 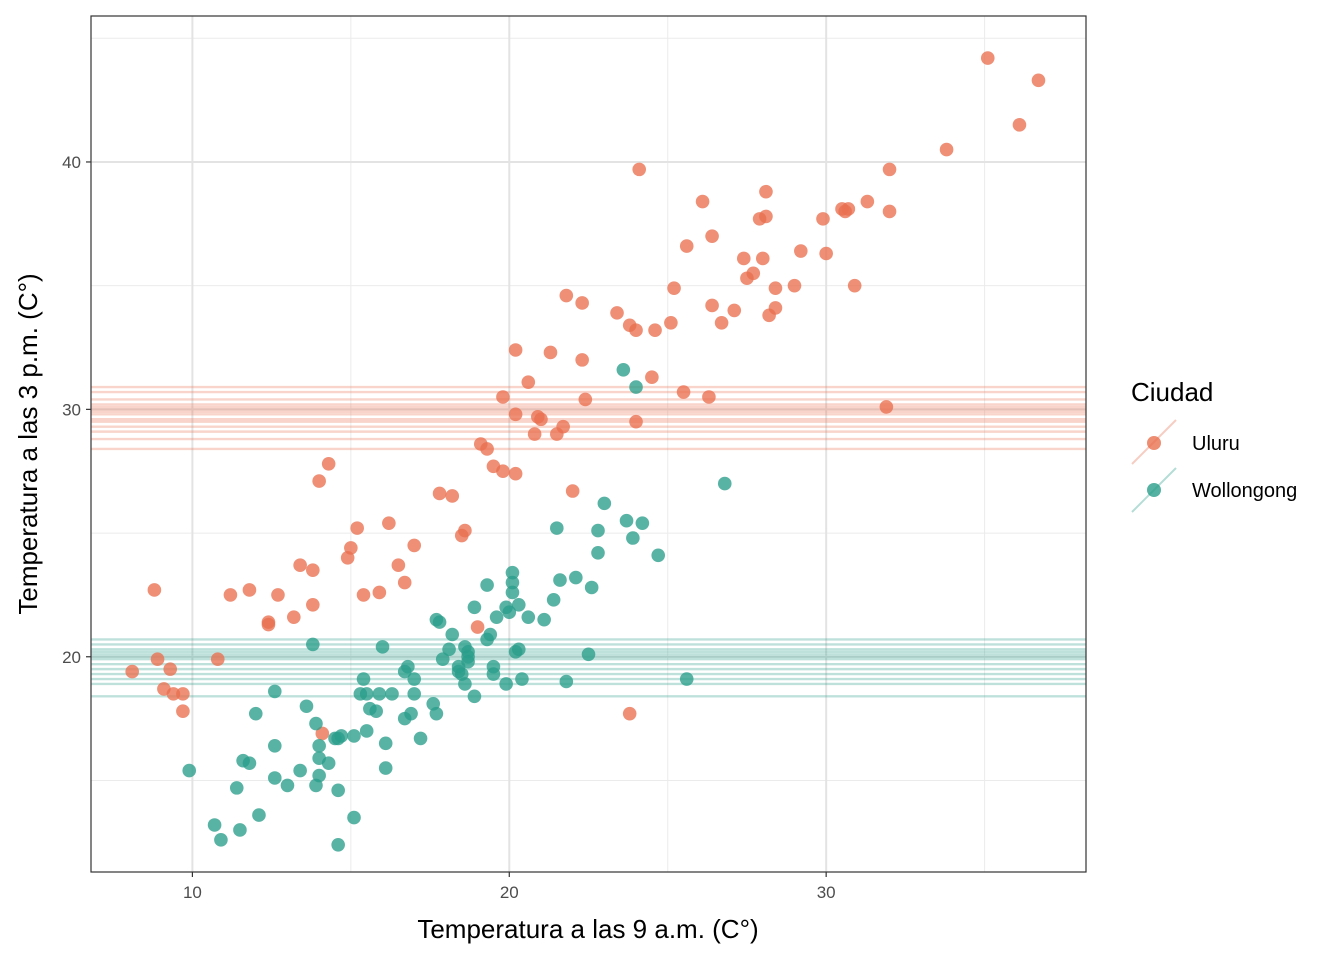 I want to click on y-tick-label: 30, so click(x=71, y=409).